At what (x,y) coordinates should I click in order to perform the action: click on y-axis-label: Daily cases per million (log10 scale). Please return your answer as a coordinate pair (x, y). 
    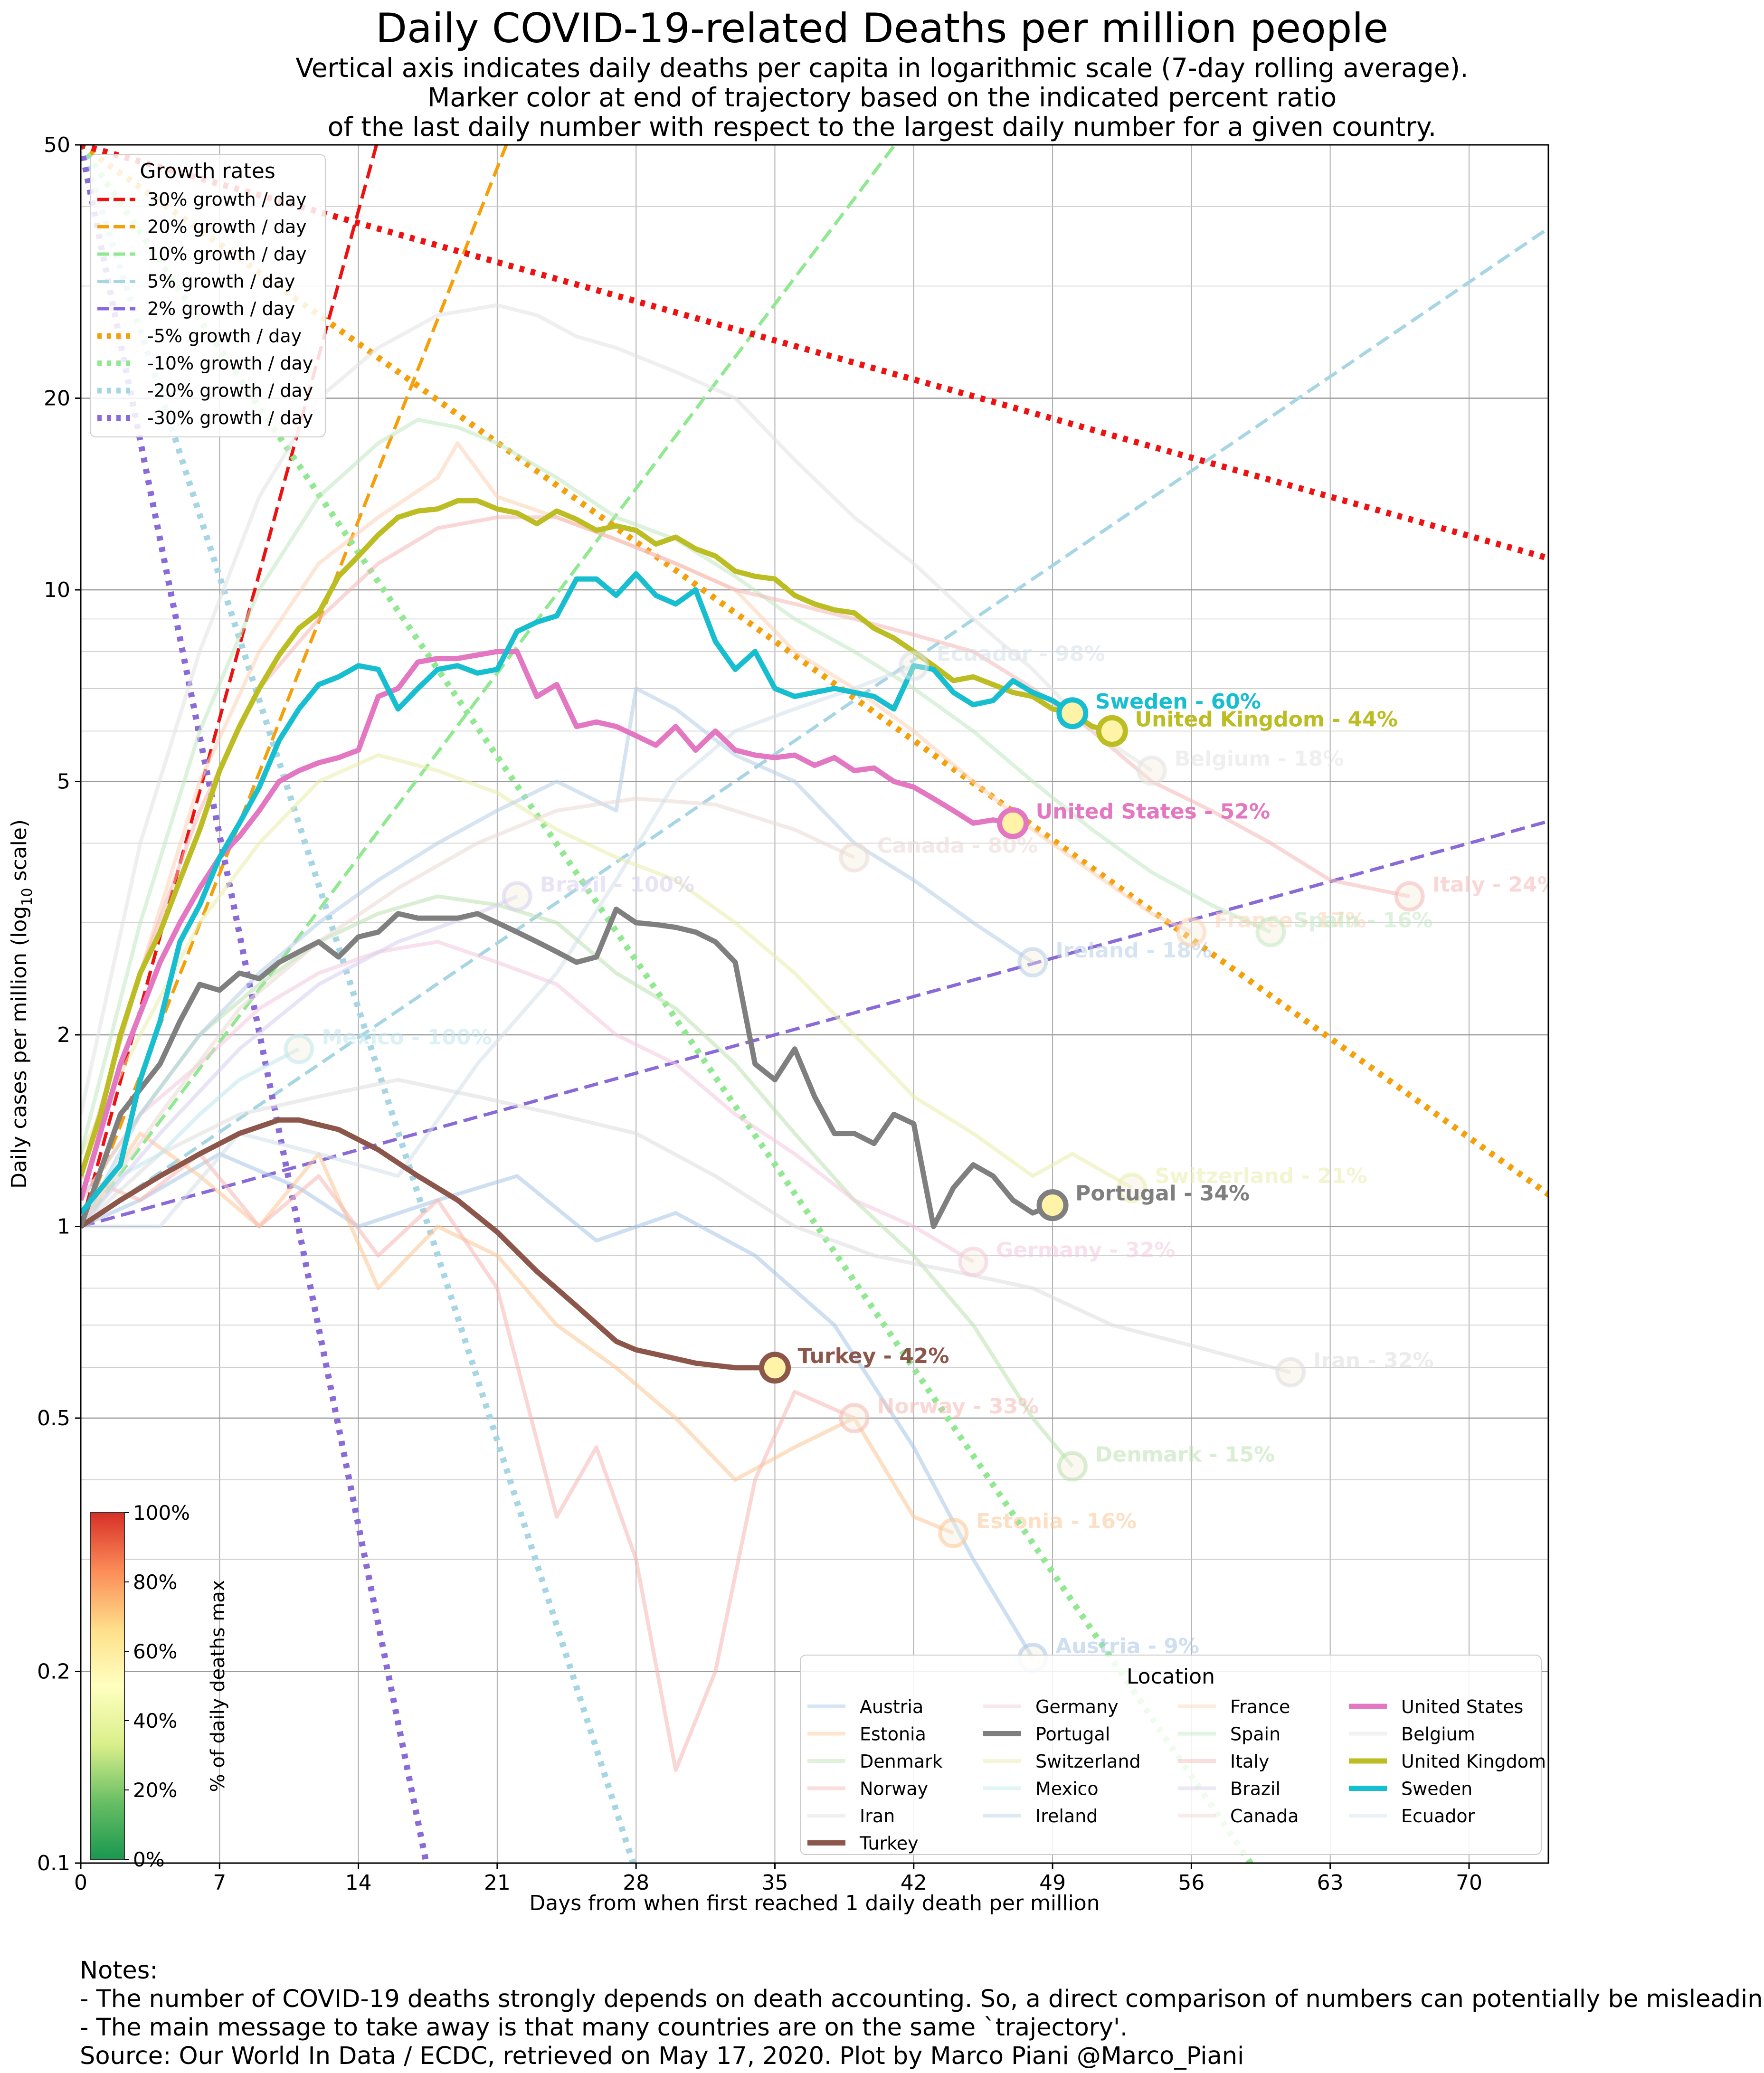
    Looking at the image, I should click on (22, 1004).